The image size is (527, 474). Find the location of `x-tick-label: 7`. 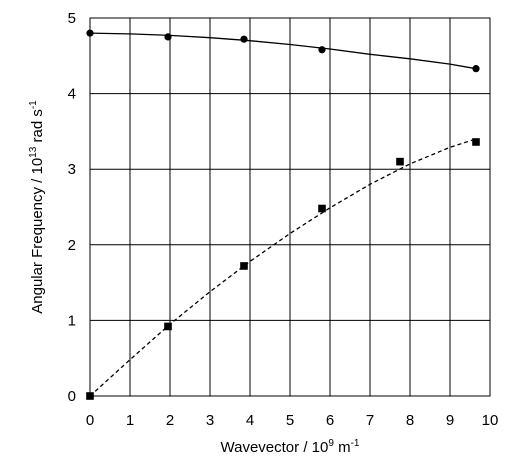

x-tick-label: 7 is located at coordinates (370, 420).